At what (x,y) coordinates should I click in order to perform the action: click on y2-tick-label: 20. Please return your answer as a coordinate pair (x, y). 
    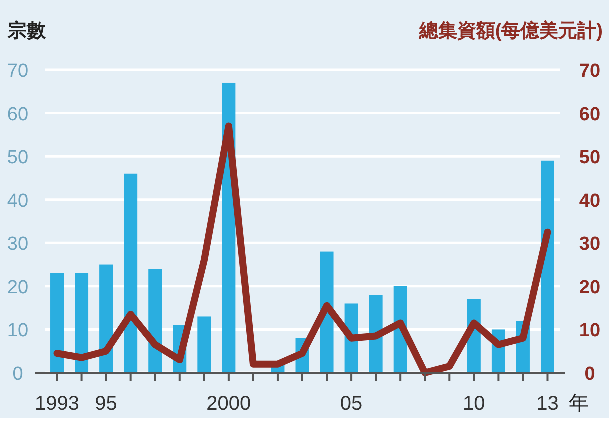
    Looking at the image, I should click on (590, 287).